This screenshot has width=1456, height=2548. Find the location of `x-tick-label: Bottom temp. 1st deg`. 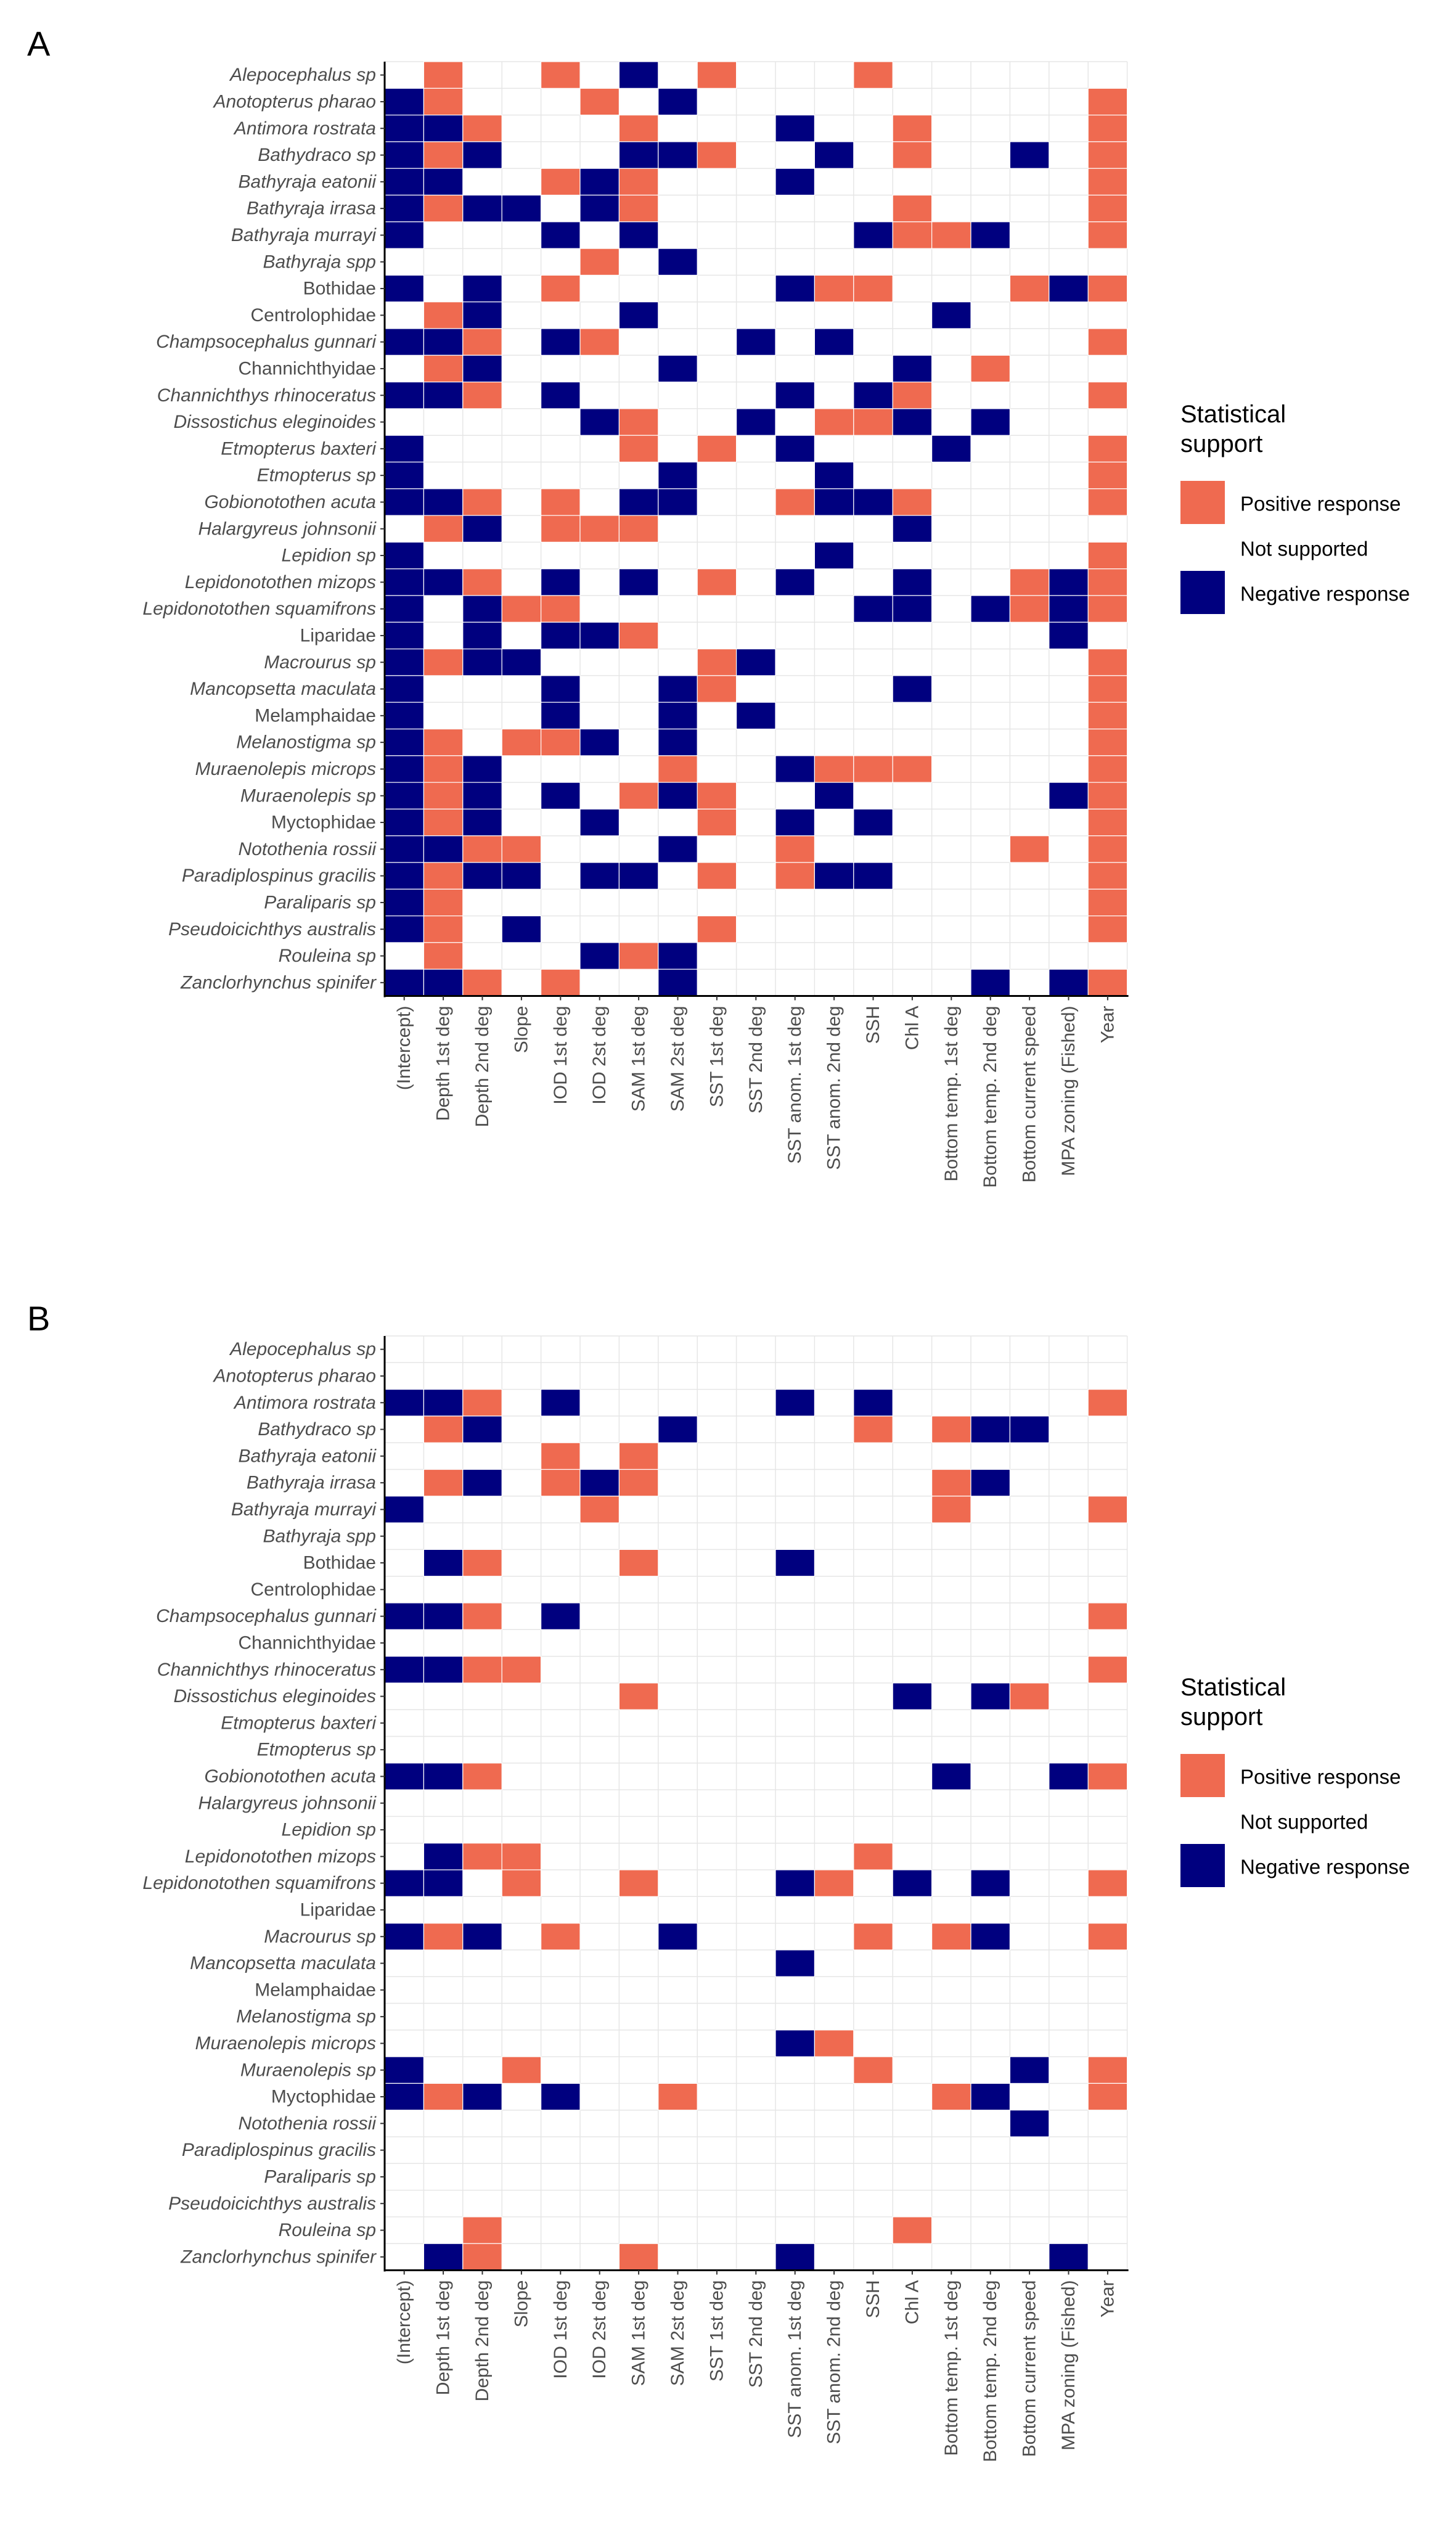

x-tick-label: Bottom temp. 1st deg is located at coordinates (952, 1094).